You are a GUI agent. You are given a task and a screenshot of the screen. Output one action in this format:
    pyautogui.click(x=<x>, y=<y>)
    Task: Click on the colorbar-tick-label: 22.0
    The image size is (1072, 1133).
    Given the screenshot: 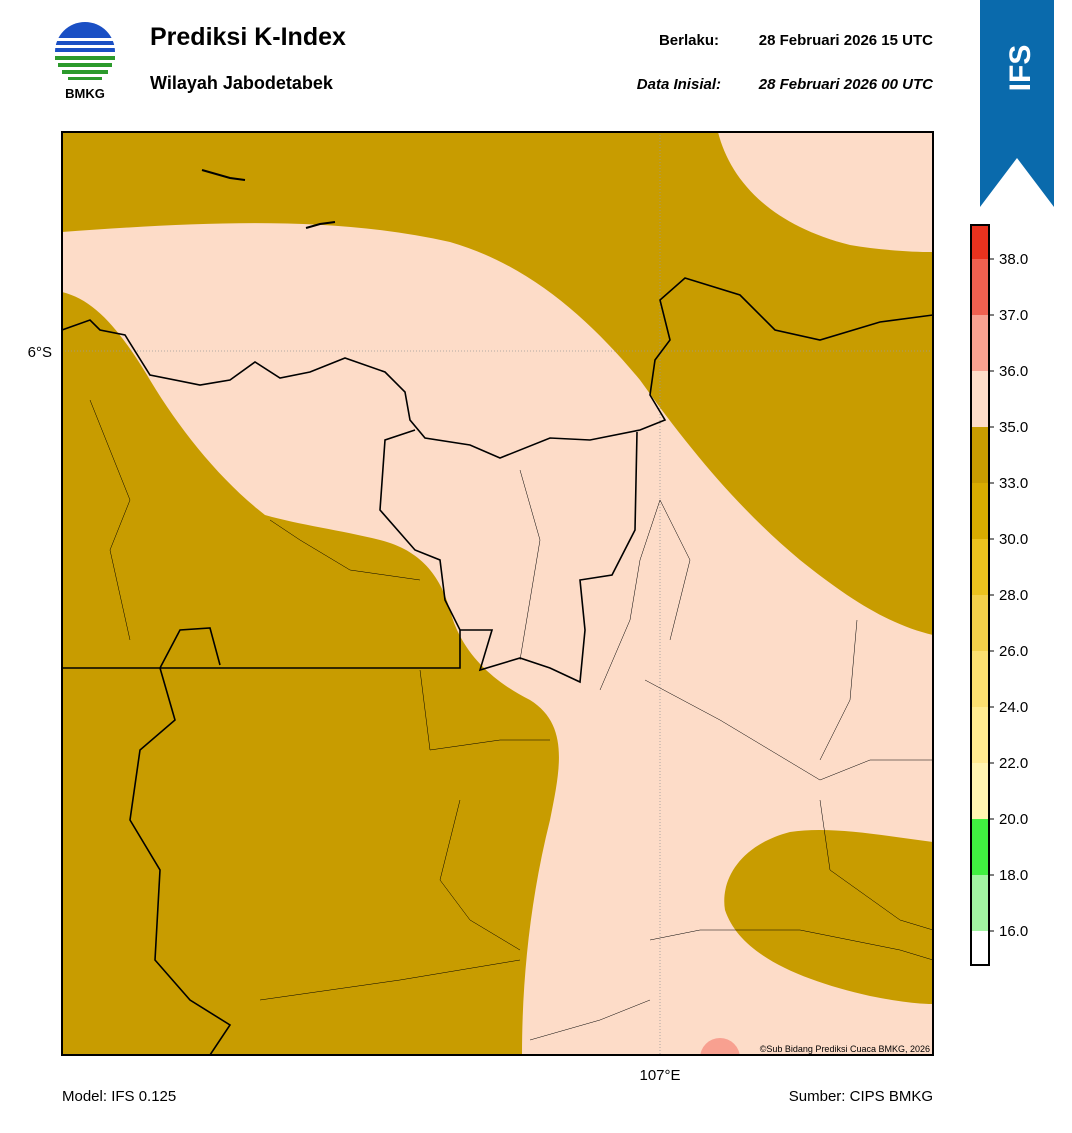 What is the action you would take?
    pyautogui.click(x=1013, y=763)
    